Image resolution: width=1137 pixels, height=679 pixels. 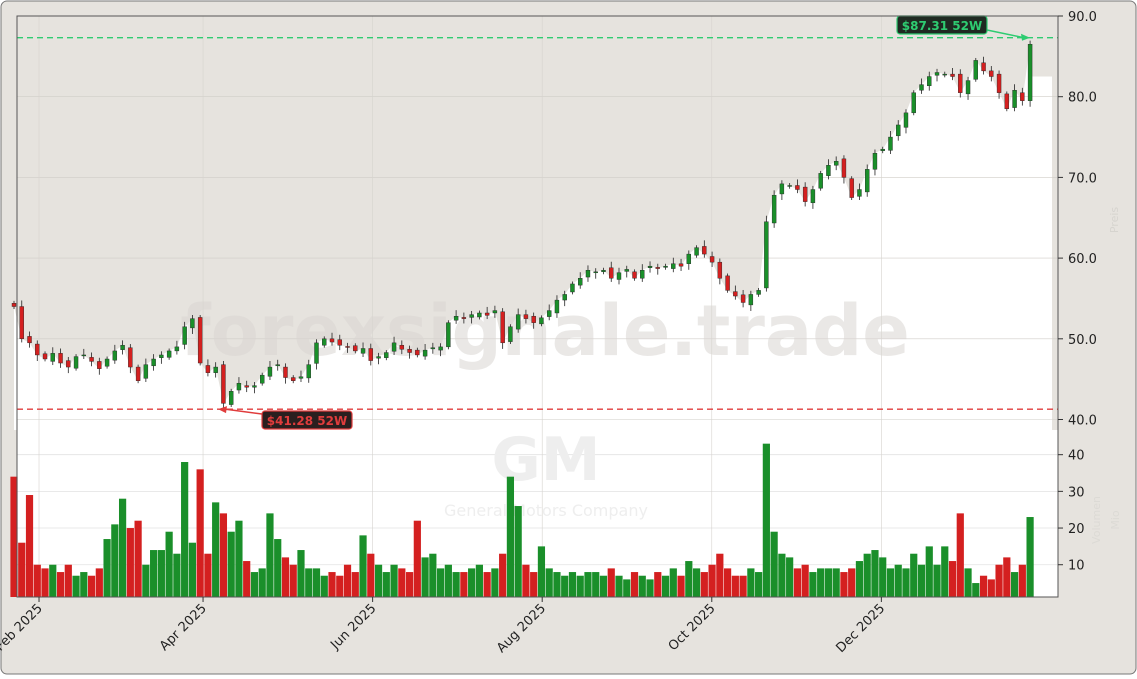 I want to click on watermark-text: forexsignale.trade, so click(x=544, y=331).